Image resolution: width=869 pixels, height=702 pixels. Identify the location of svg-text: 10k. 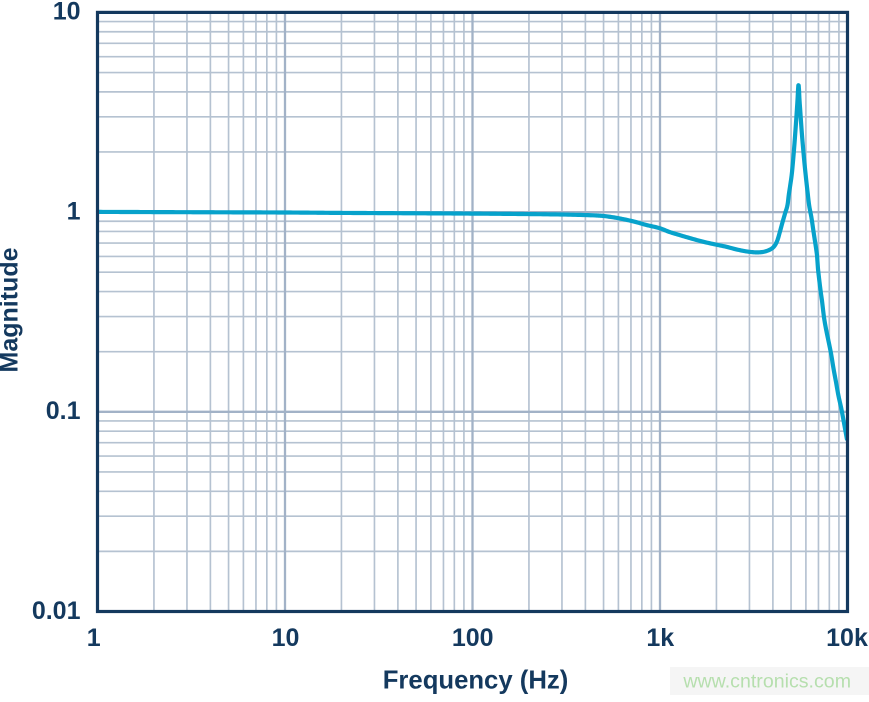
(847, 638).